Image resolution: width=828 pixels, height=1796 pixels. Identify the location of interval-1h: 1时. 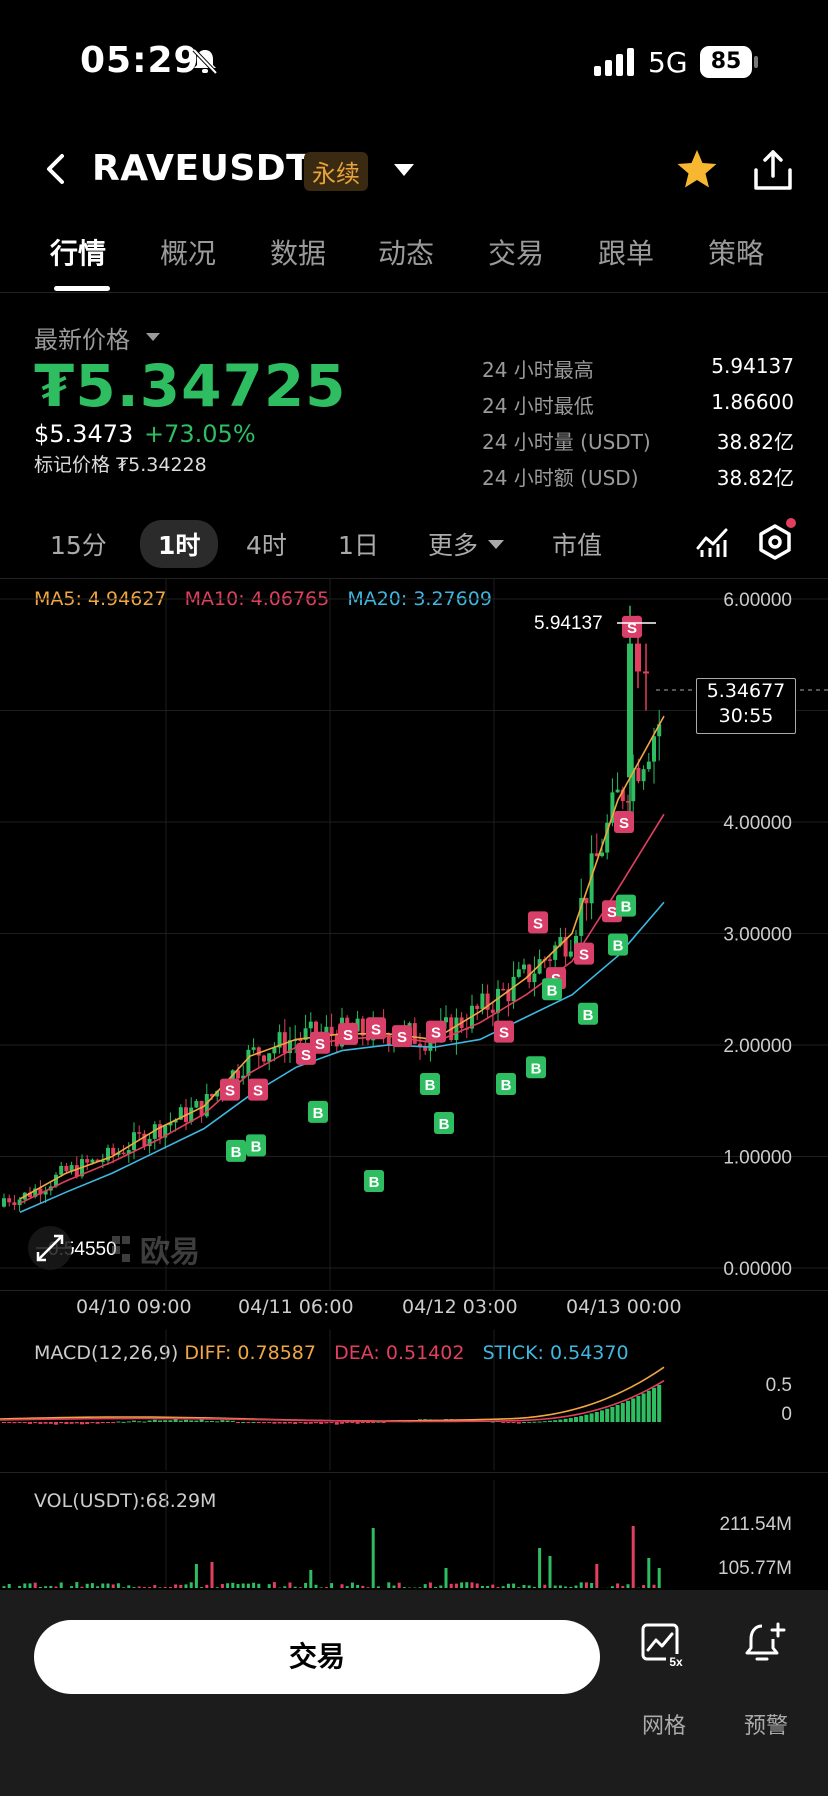
(179, 544).